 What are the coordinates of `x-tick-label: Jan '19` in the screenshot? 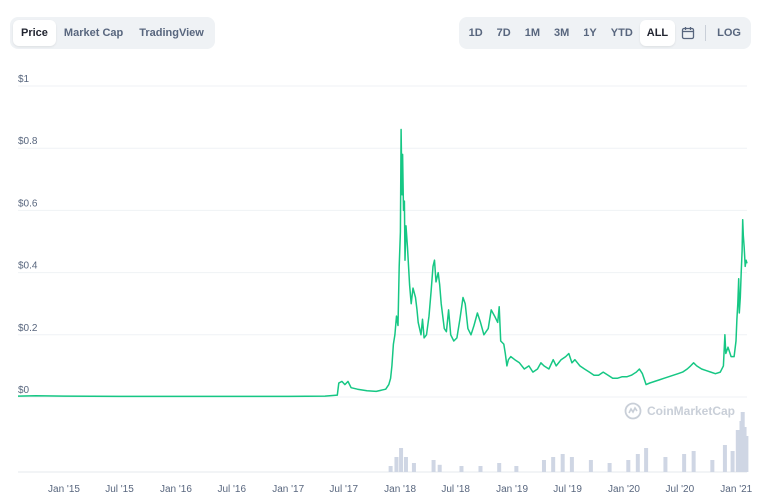 It's located at (512, 489).